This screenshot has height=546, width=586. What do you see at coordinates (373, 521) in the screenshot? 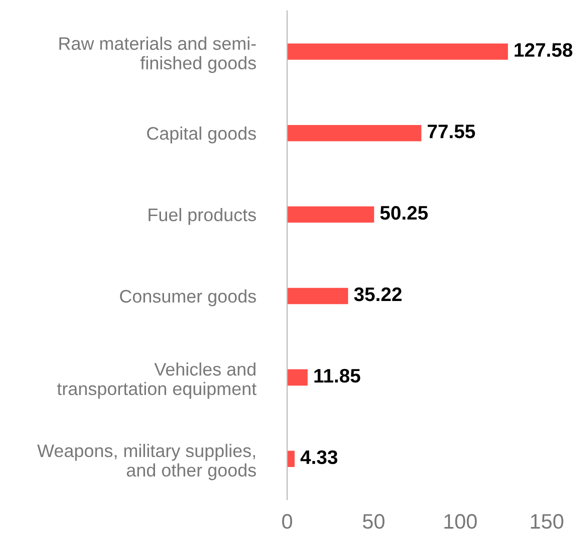
I see `x-tick-label: 50` at bounding box center [373, 521].